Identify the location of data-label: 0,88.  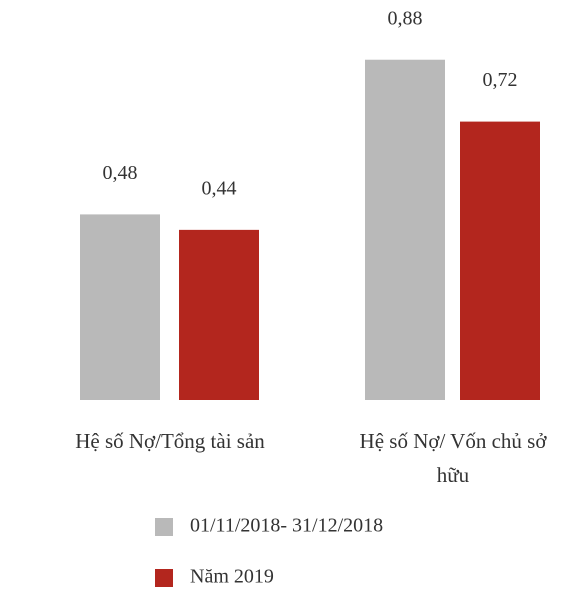
(405, 18).